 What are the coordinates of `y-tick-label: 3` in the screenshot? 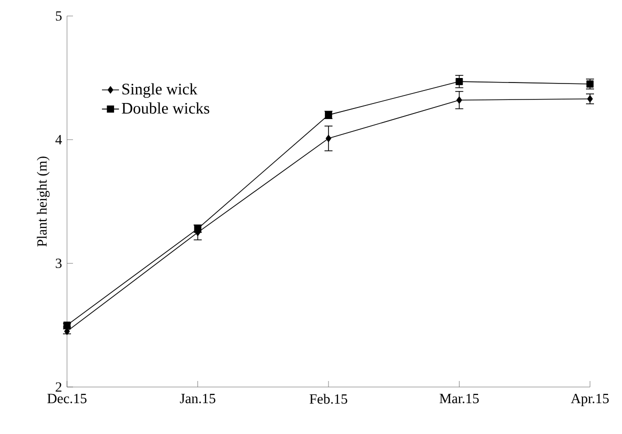 It's located at (59, 263).